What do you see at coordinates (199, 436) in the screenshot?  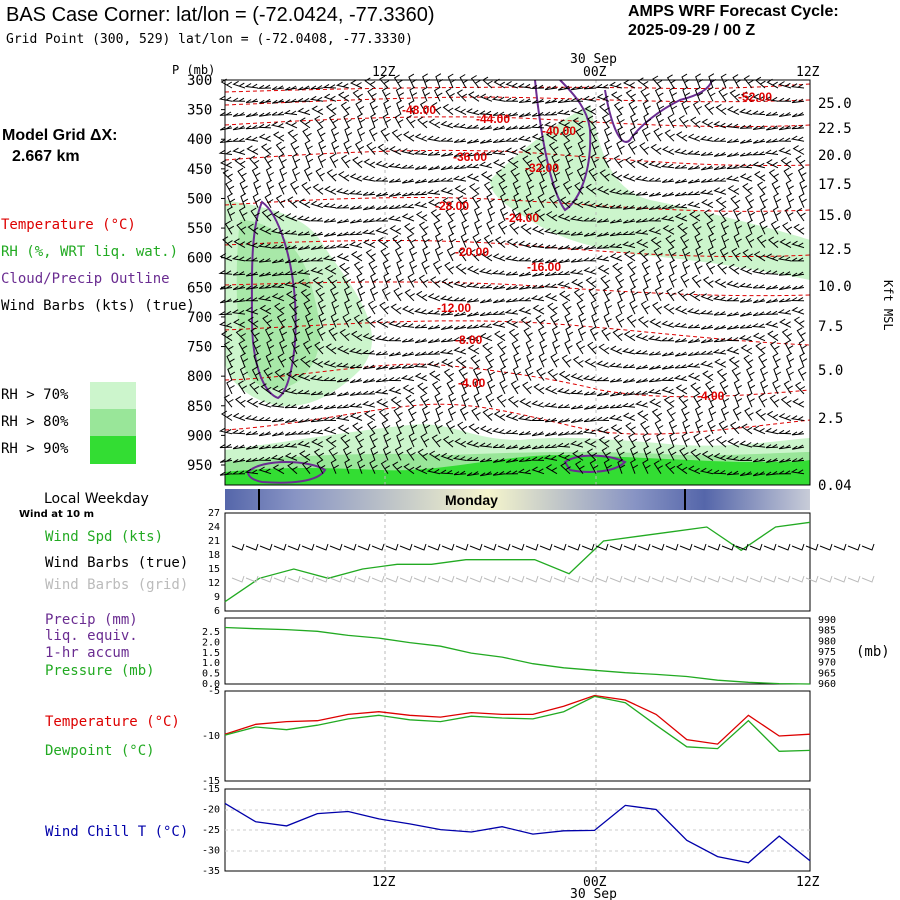 I see `pressure-tick-label: 900` at bounding box center [199, 436].